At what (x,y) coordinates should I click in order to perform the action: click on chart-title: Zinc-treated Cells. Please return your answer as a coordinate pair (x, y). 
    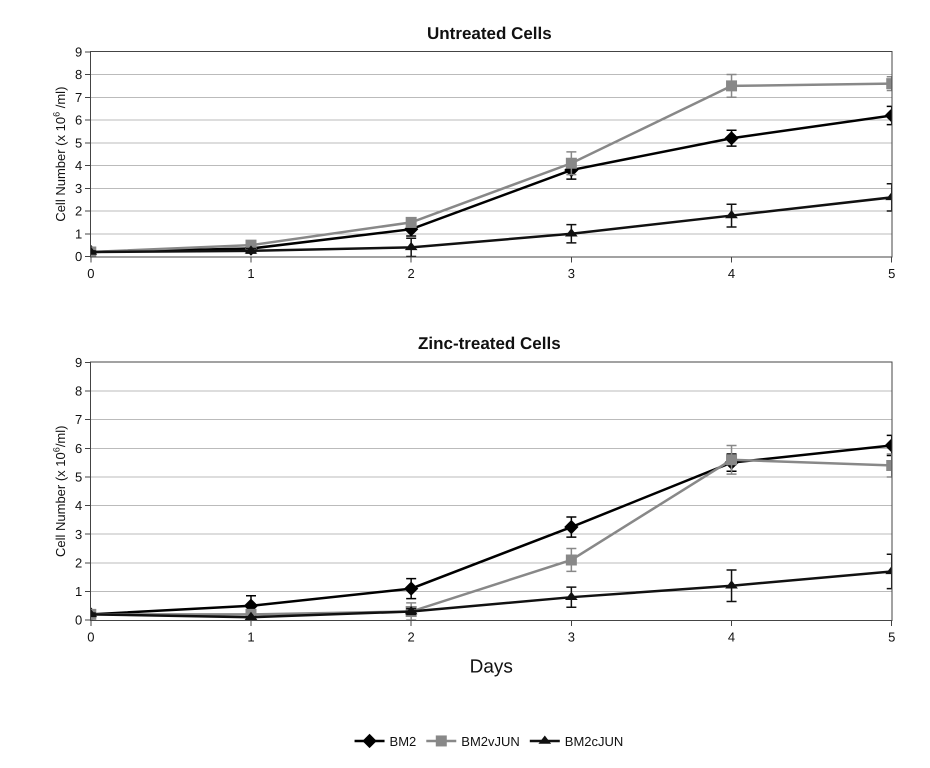
    Looking at the image, I should click on (489, 343).